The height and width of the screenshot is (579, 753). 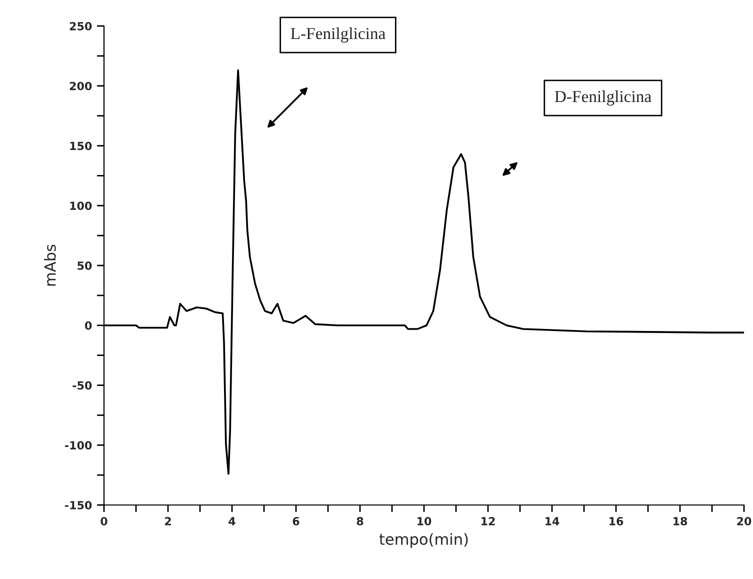 What do you see at coordinates (488, 521) in the screenshot?
I see `x-tick-label: 12` at bounding box center [488, 521].